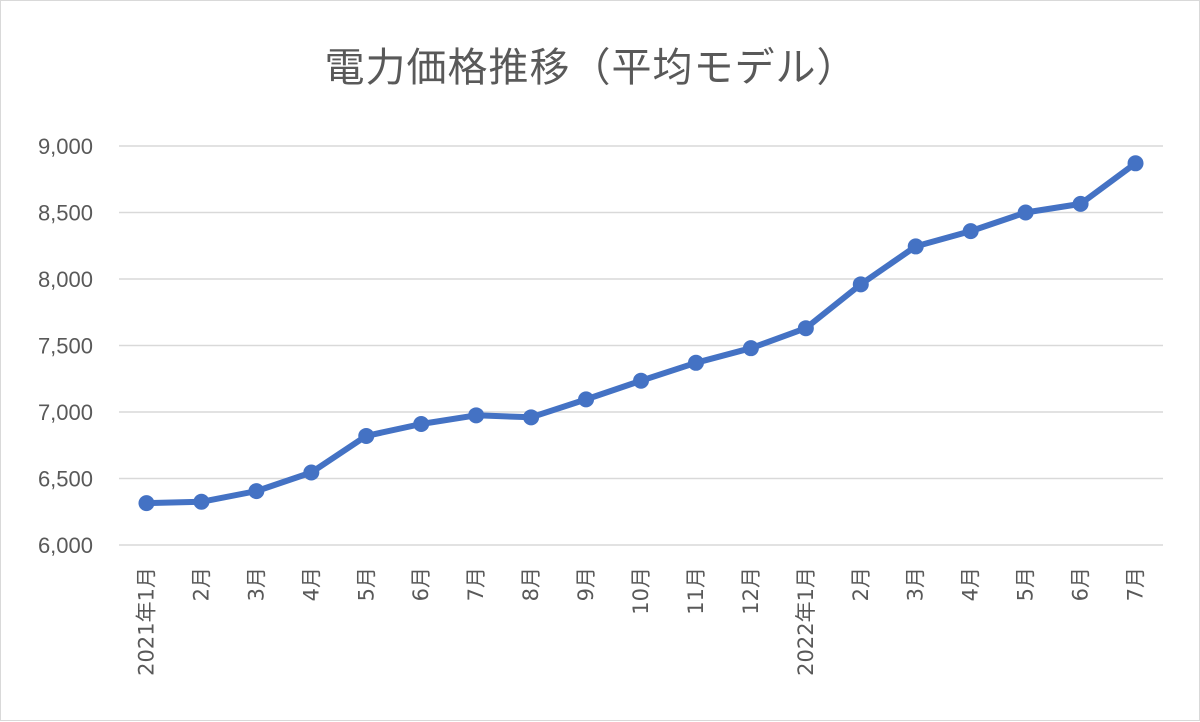 The width and height of the screenshot is (1200, 722). I want to click on y-tick-label: 7,000, so click(65, 412).